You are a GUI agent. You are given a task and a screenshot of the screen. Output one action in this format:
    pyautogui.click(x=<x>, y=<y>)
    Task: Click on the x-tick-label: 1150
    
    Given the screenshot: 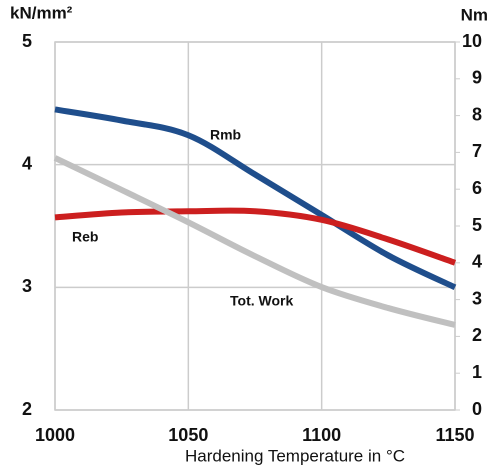 What is the action you would take?
    pyautogui.click(x=454, y=435)
    